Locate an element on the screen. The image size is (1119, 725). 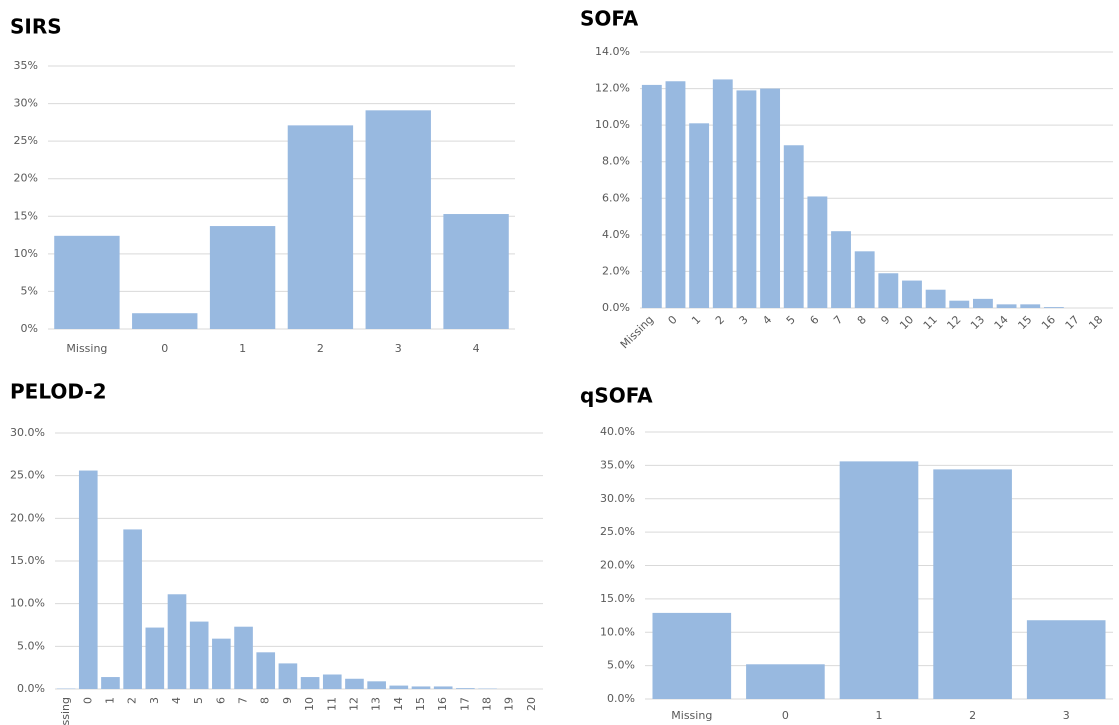
x-tick-label: 12 is located at coordinates (353, 704).